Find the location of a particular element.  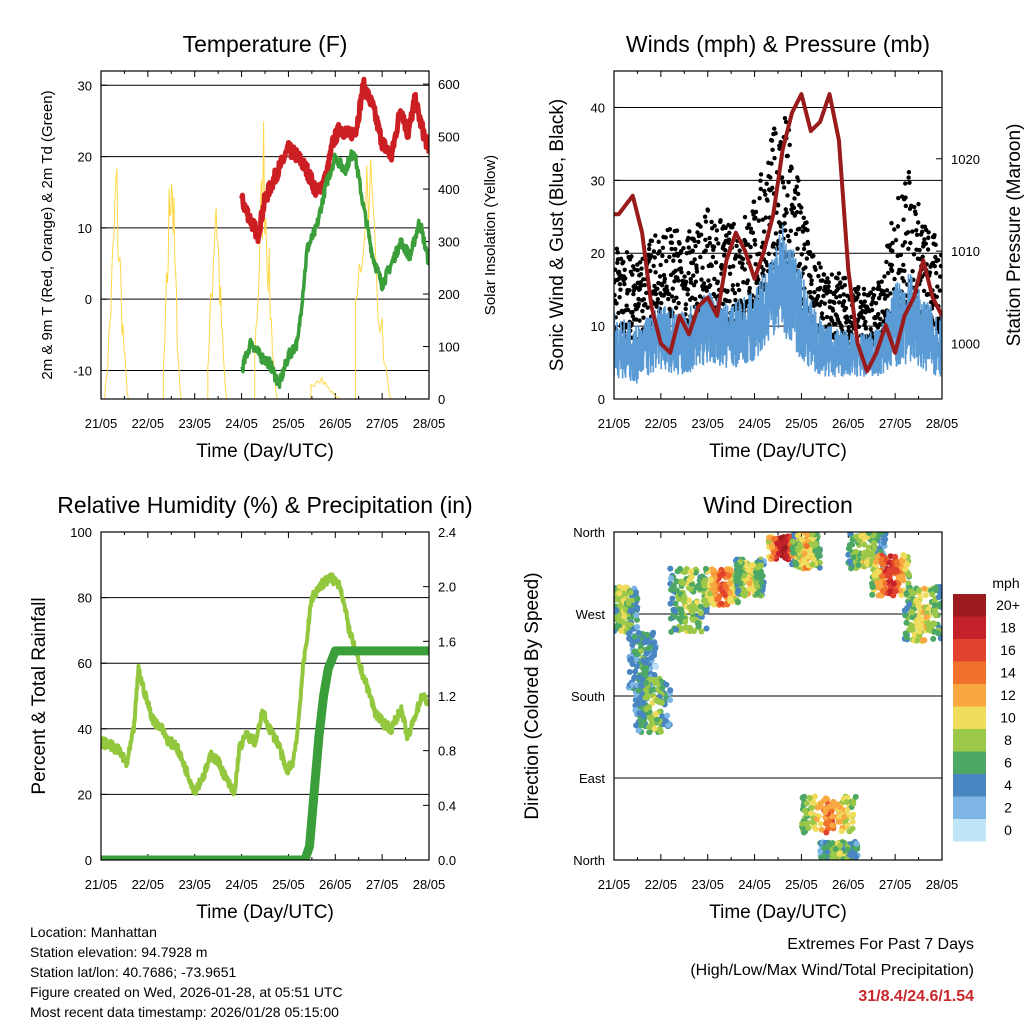

x-tick-label: 24/05 is located at coordinates (241, 423).